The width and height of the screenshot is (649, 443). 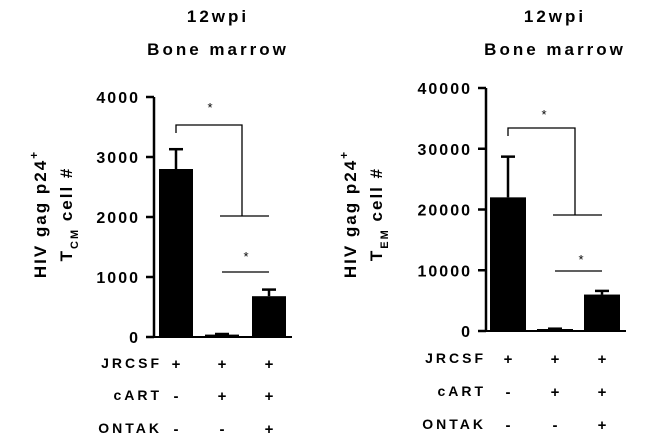 What do you see at coordinates (34, 154) in the screenshot?
I see `chart-left-ylabel-sup: +` at bounding box center [34, 154].